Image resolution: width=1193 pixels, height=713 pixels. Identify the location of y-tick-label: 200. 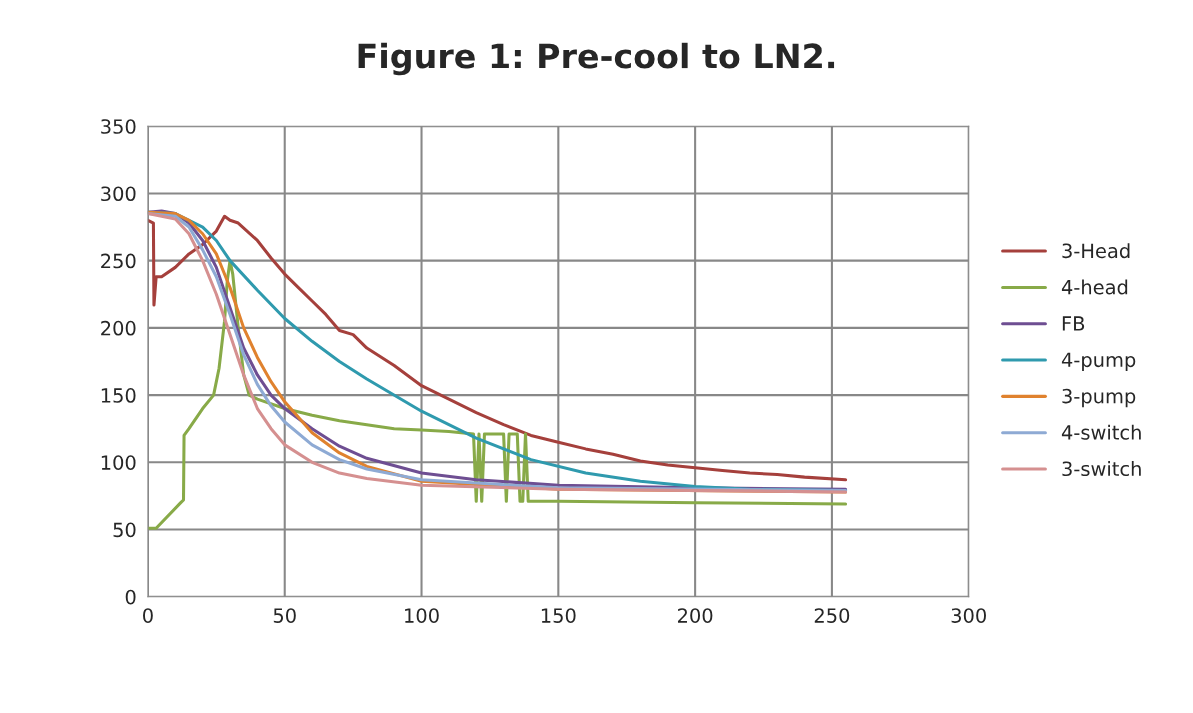
(118, 328).